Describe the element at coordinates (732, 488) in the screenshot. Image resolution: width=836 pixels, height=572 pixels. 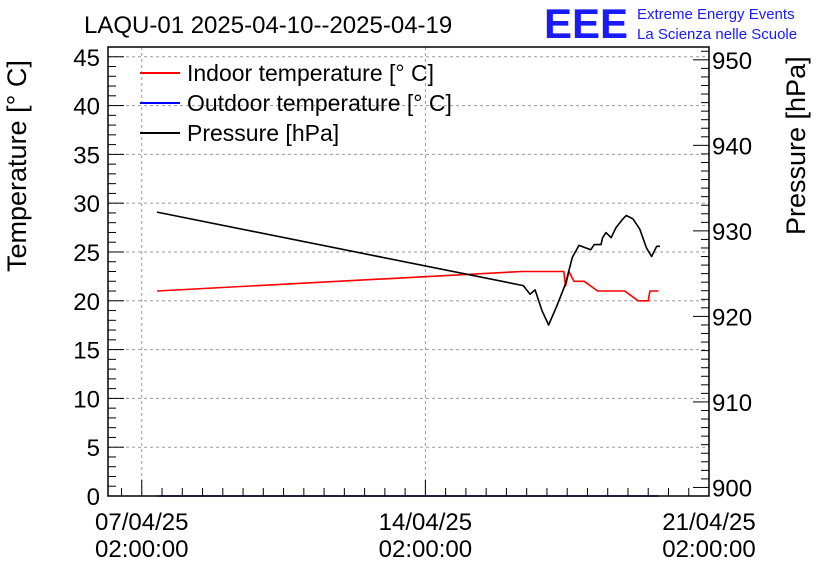
I see `y-right-tick-label: 900` at that location.